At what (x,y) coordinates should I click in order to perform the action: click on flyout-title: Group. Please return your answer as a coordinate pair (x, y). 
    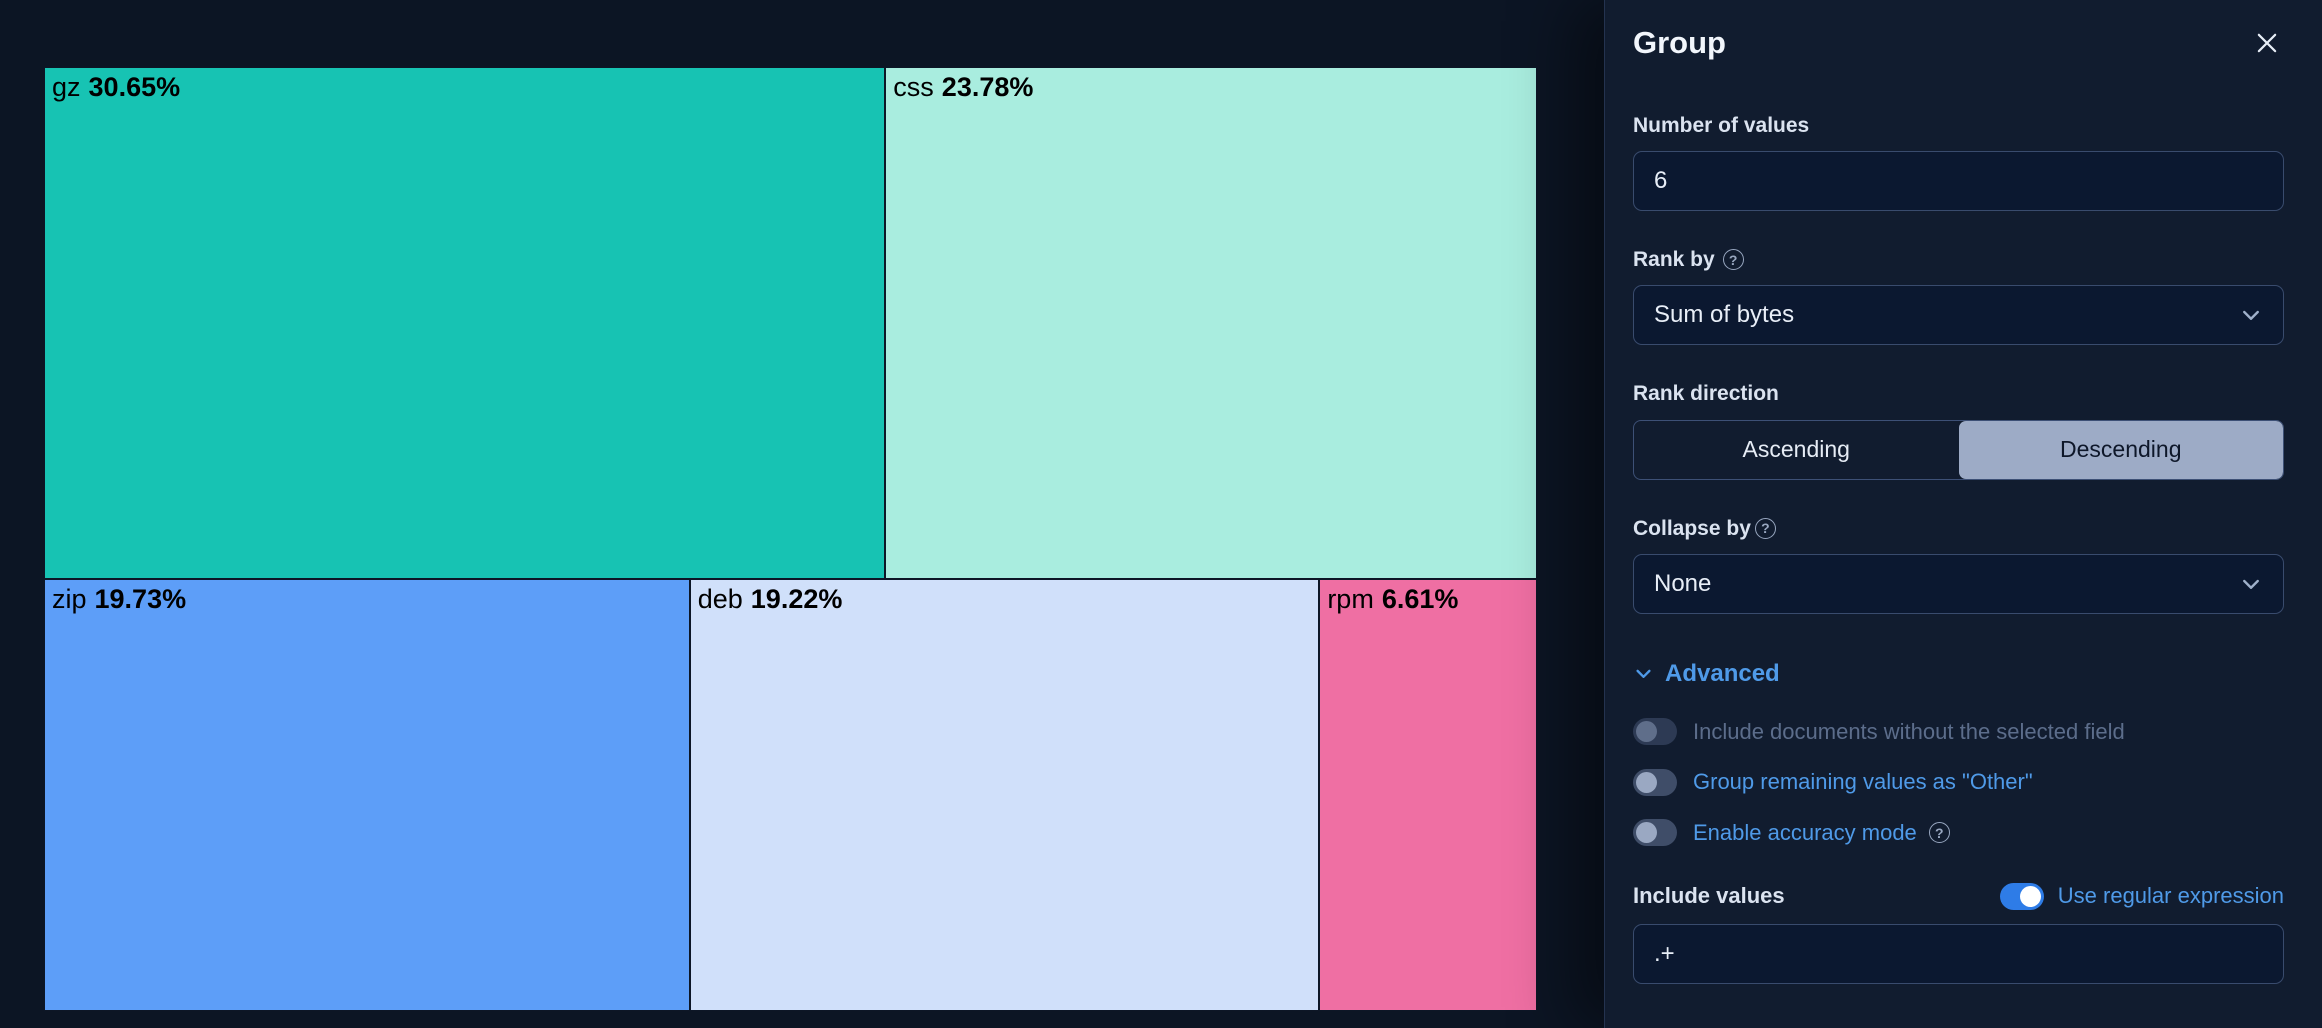
    Looking at the image, I should click on (1679, 42).